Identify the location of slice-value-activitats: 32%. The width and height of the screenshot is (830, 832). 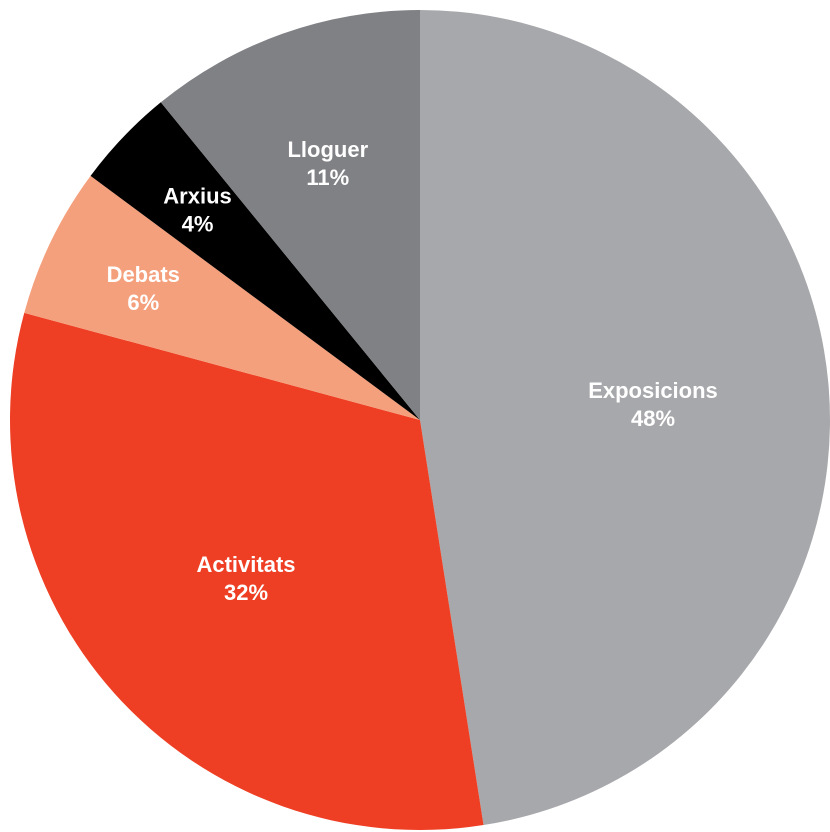
(246, 592).